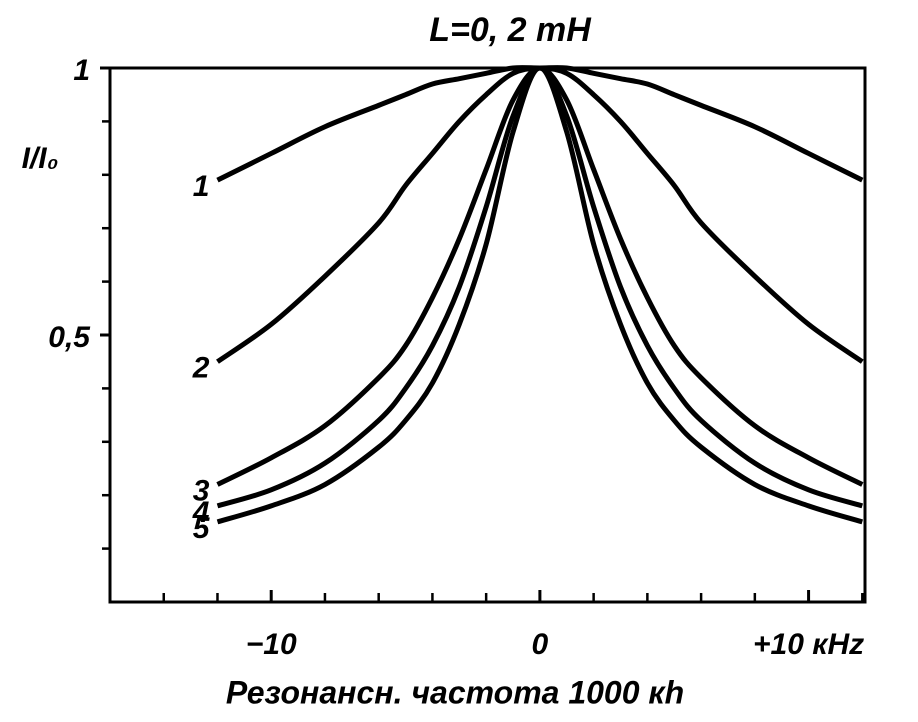 Image resolution: width=918 pixels, height=722 pixels. I want to click on x-axis-label: Резонансн. частота 1000 кh, so click(455, 692).